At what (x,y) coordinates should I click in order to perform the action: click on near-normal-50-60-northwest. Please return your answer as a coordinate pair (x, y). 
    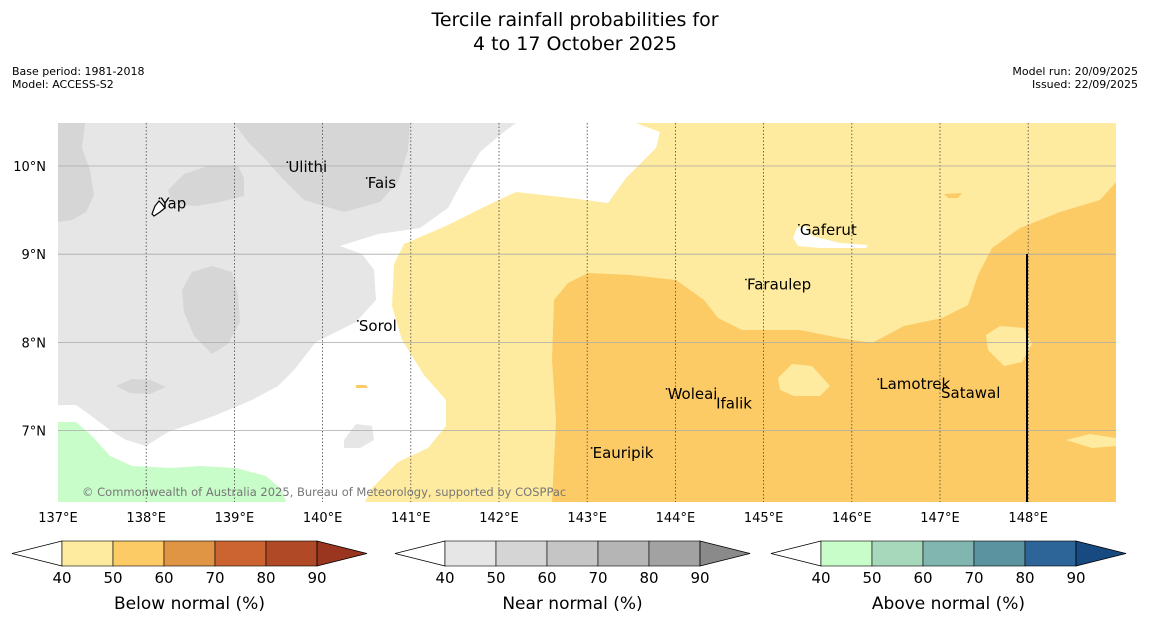
    Looking at the image, I should click on (76, 172).